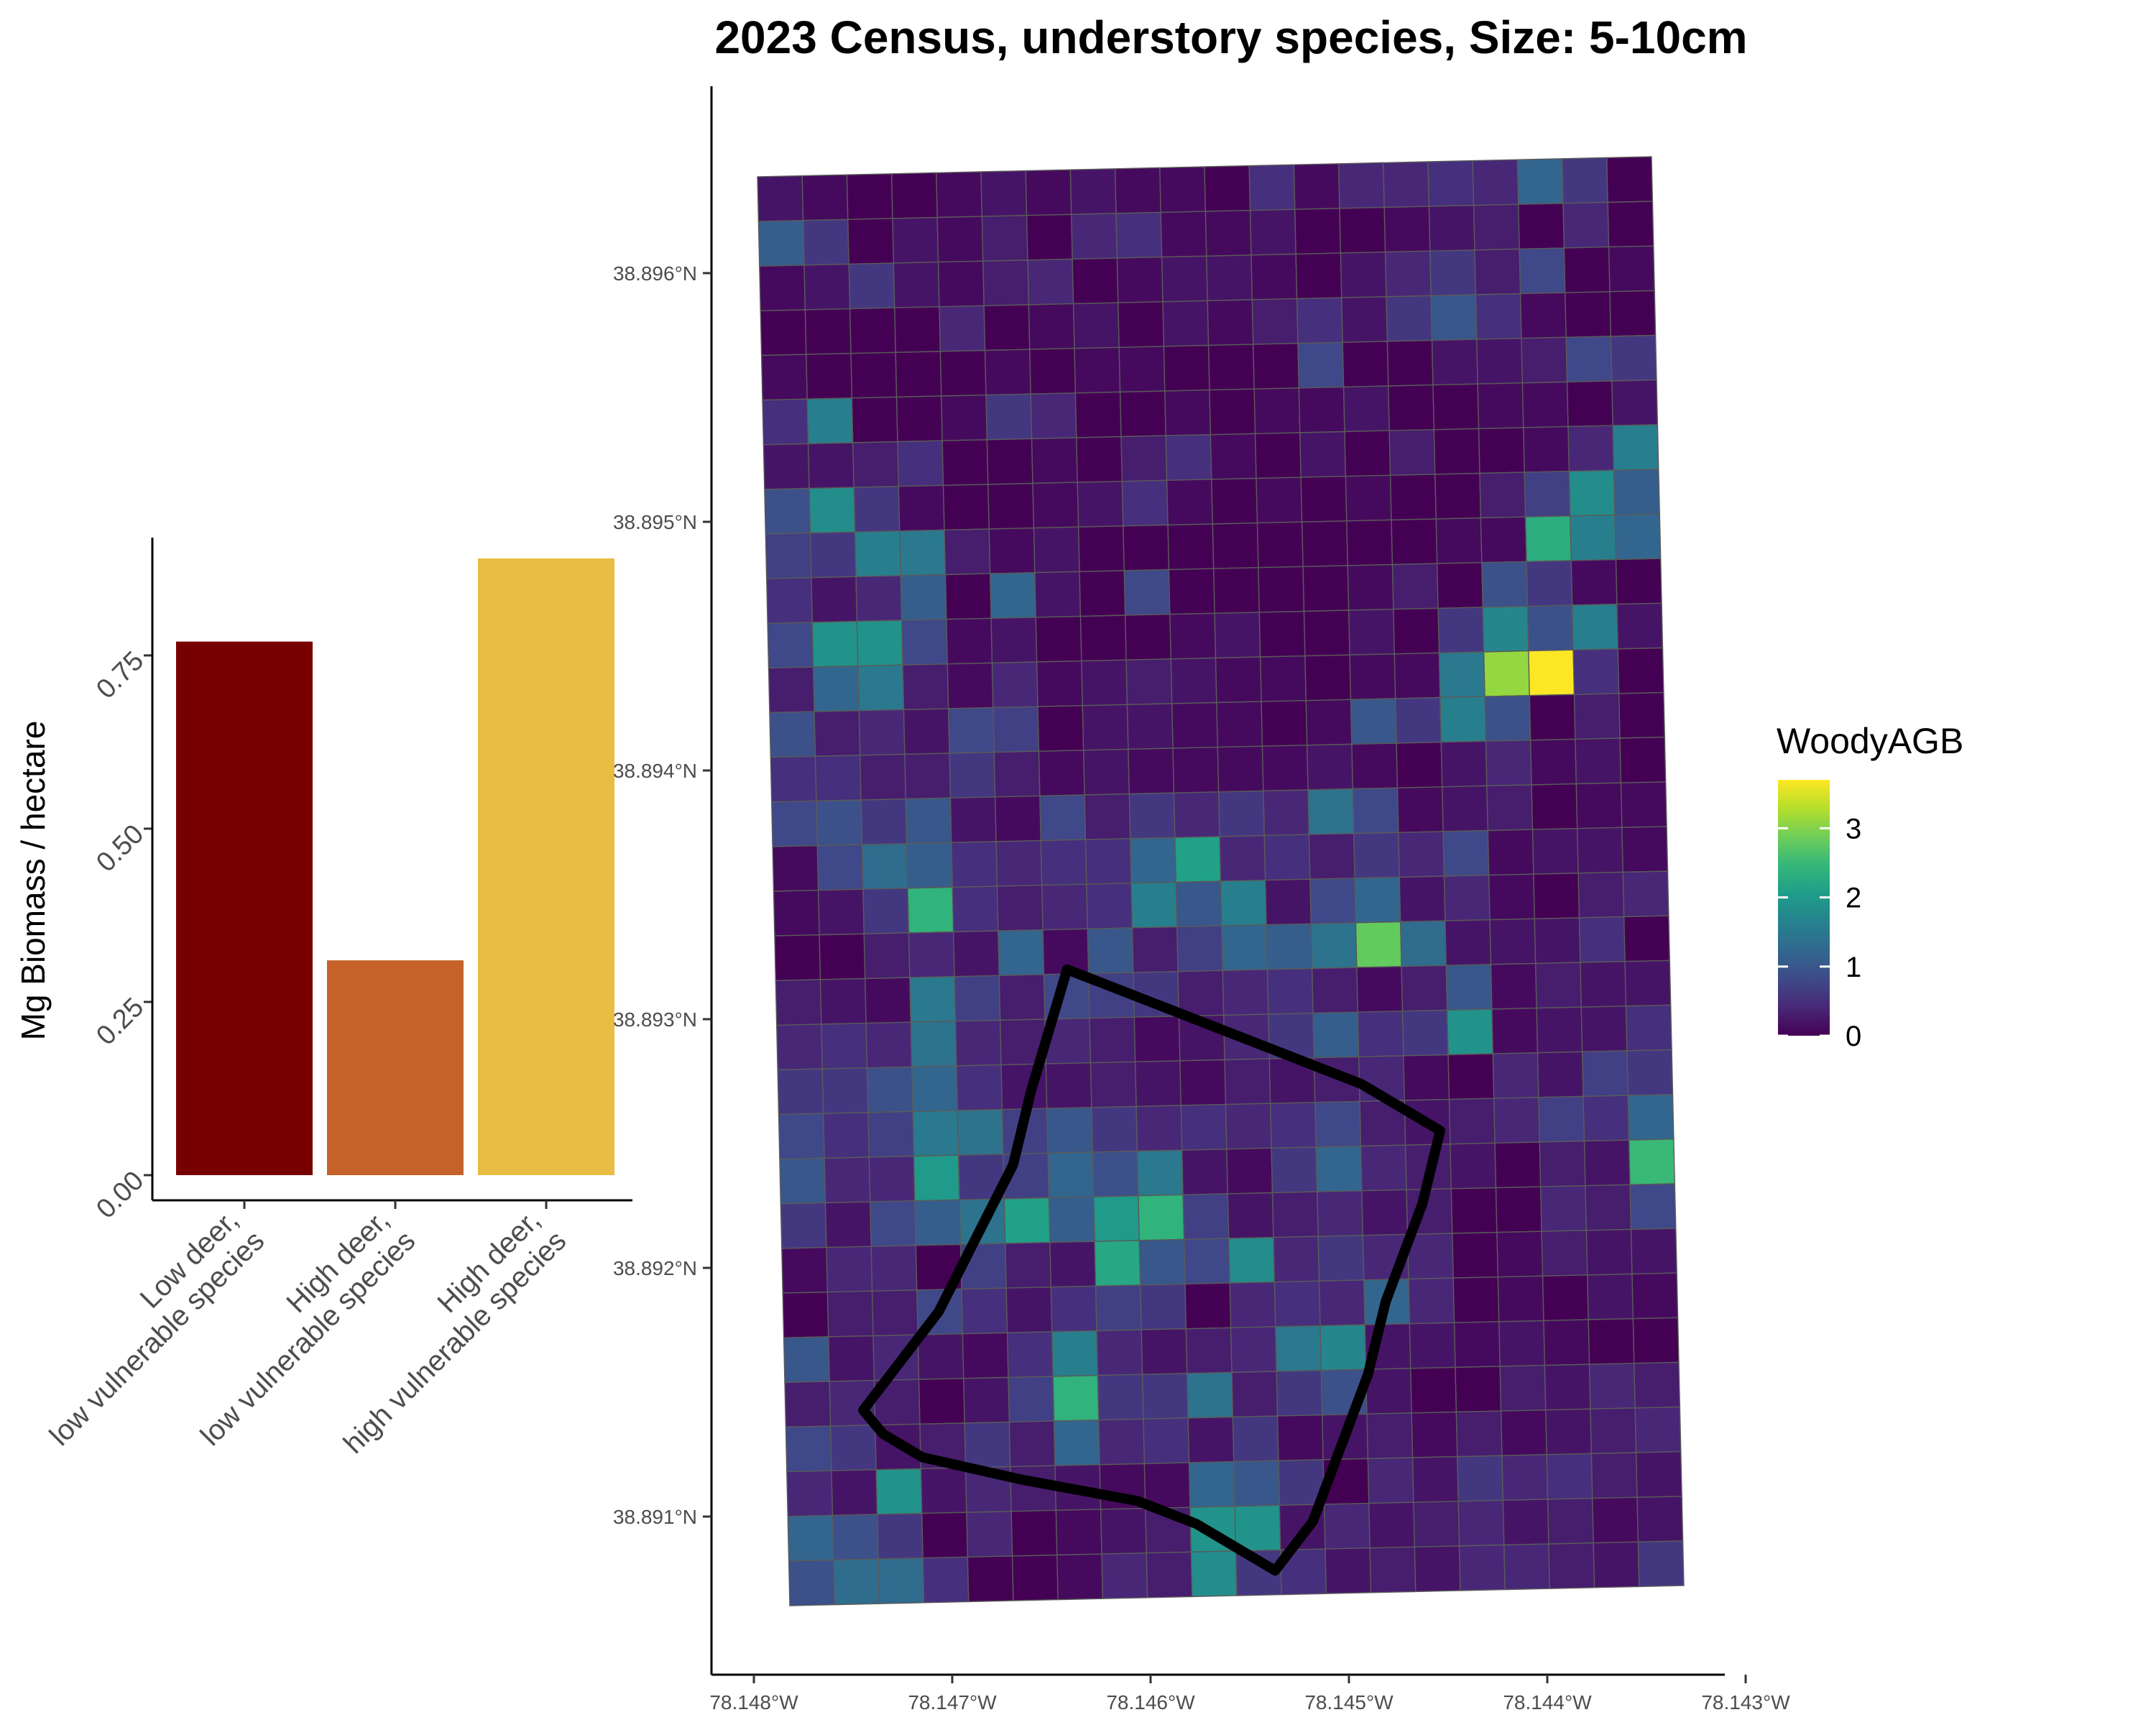 The image size is (2156, 1725). I want to click on legend-tick-label: 3, so click(1853, 829).